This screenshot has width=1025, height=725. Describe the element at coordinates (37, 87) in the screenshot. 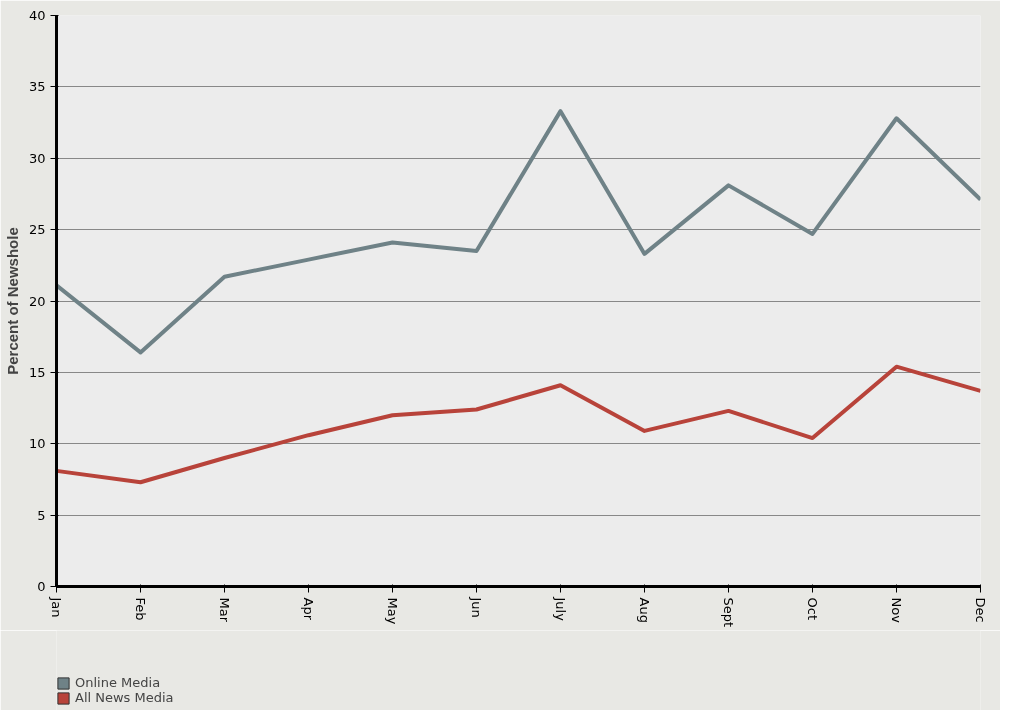

I see `y-tick-label: 35` at that location.